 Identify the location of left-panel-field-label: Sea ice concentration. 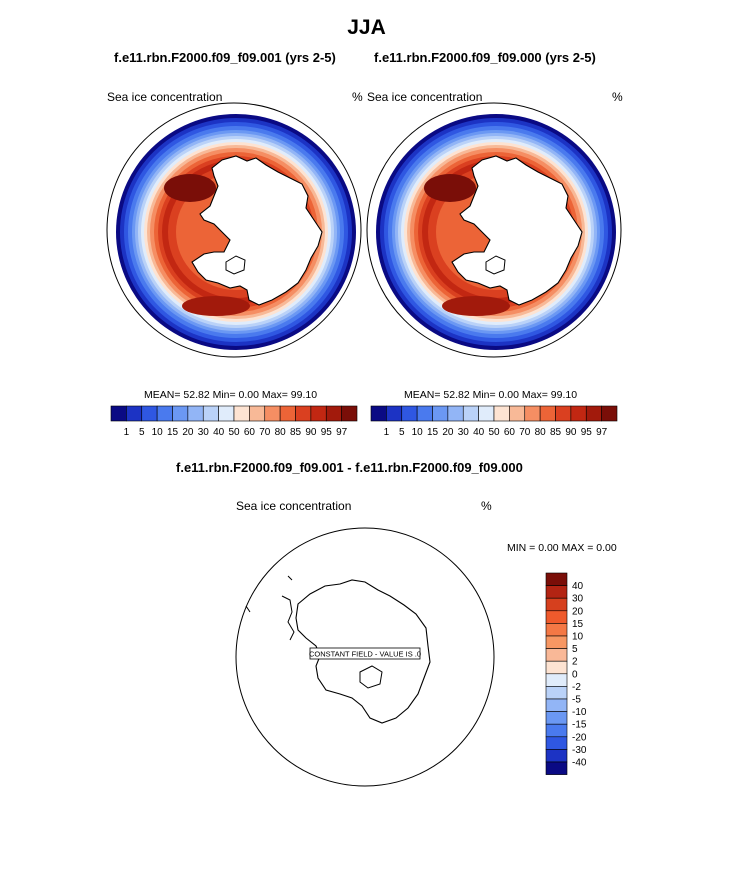
(165, 97).